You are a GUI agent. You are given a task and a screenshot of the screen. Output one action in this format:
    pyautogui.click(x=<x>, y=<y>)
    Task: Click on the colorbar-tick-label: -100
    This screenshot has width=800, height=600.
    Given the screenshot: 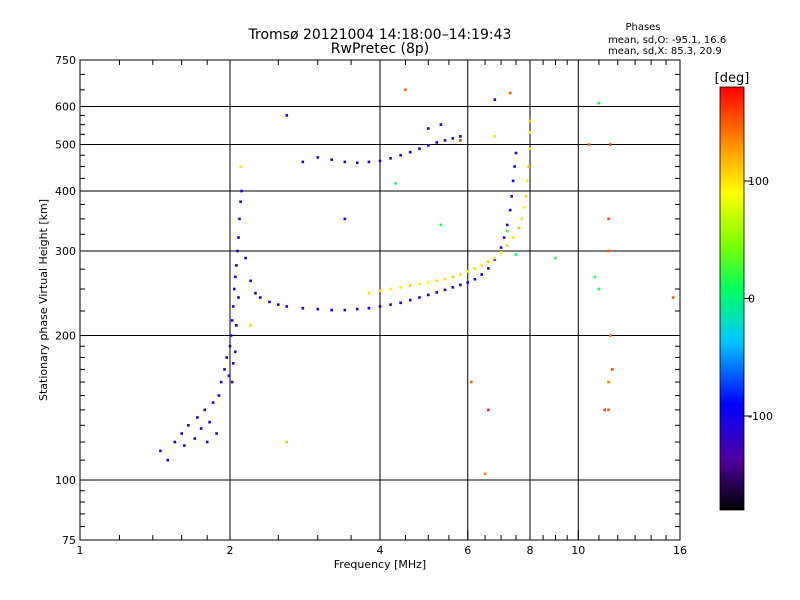 What is the action you would take?
    pyautogui.click(x=760, y=416)
    